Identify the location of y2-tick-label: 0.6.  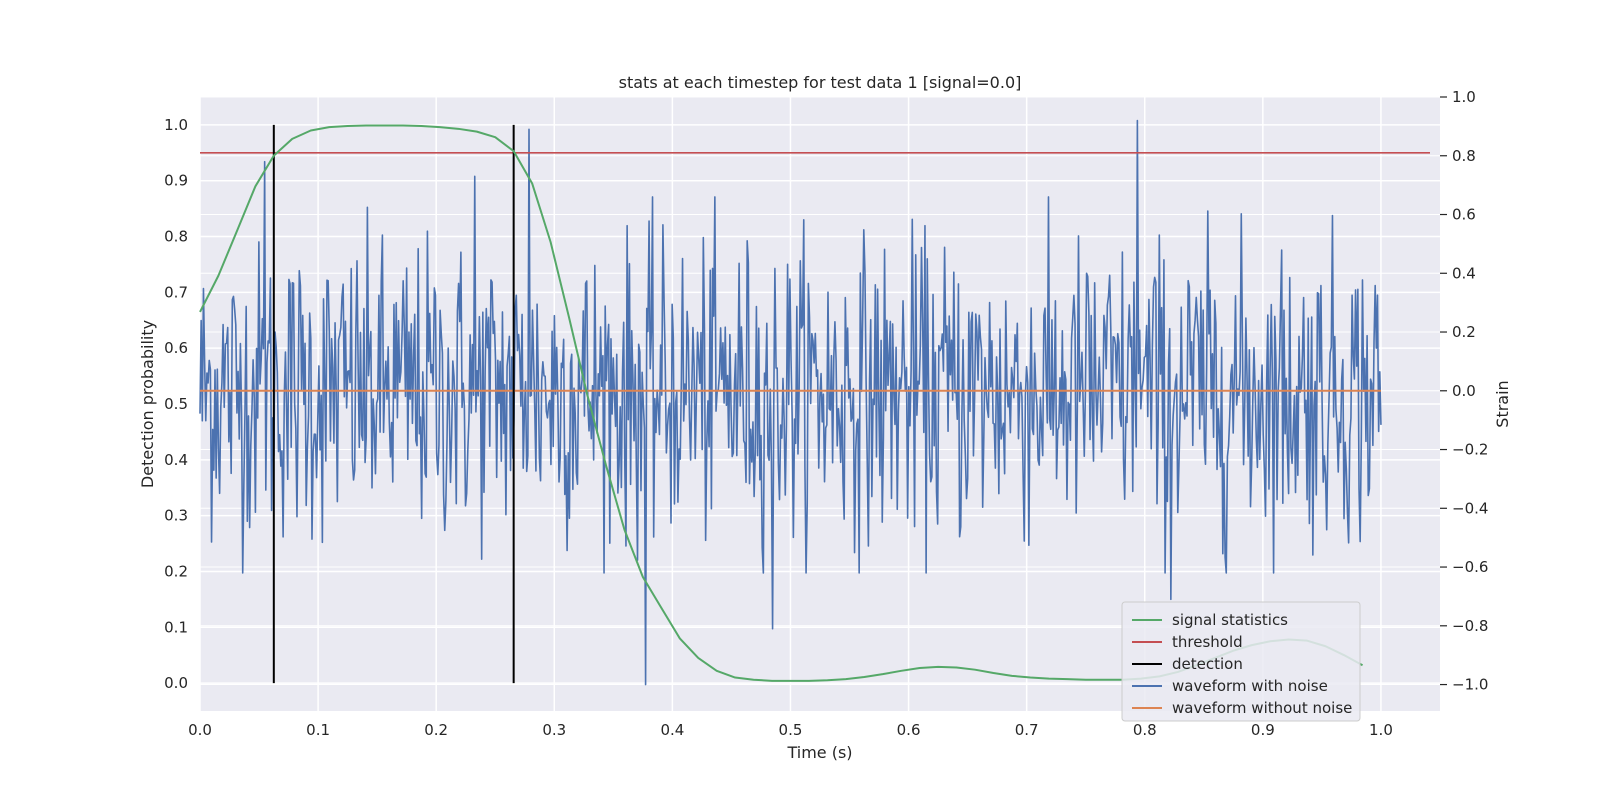
(1464, 215).